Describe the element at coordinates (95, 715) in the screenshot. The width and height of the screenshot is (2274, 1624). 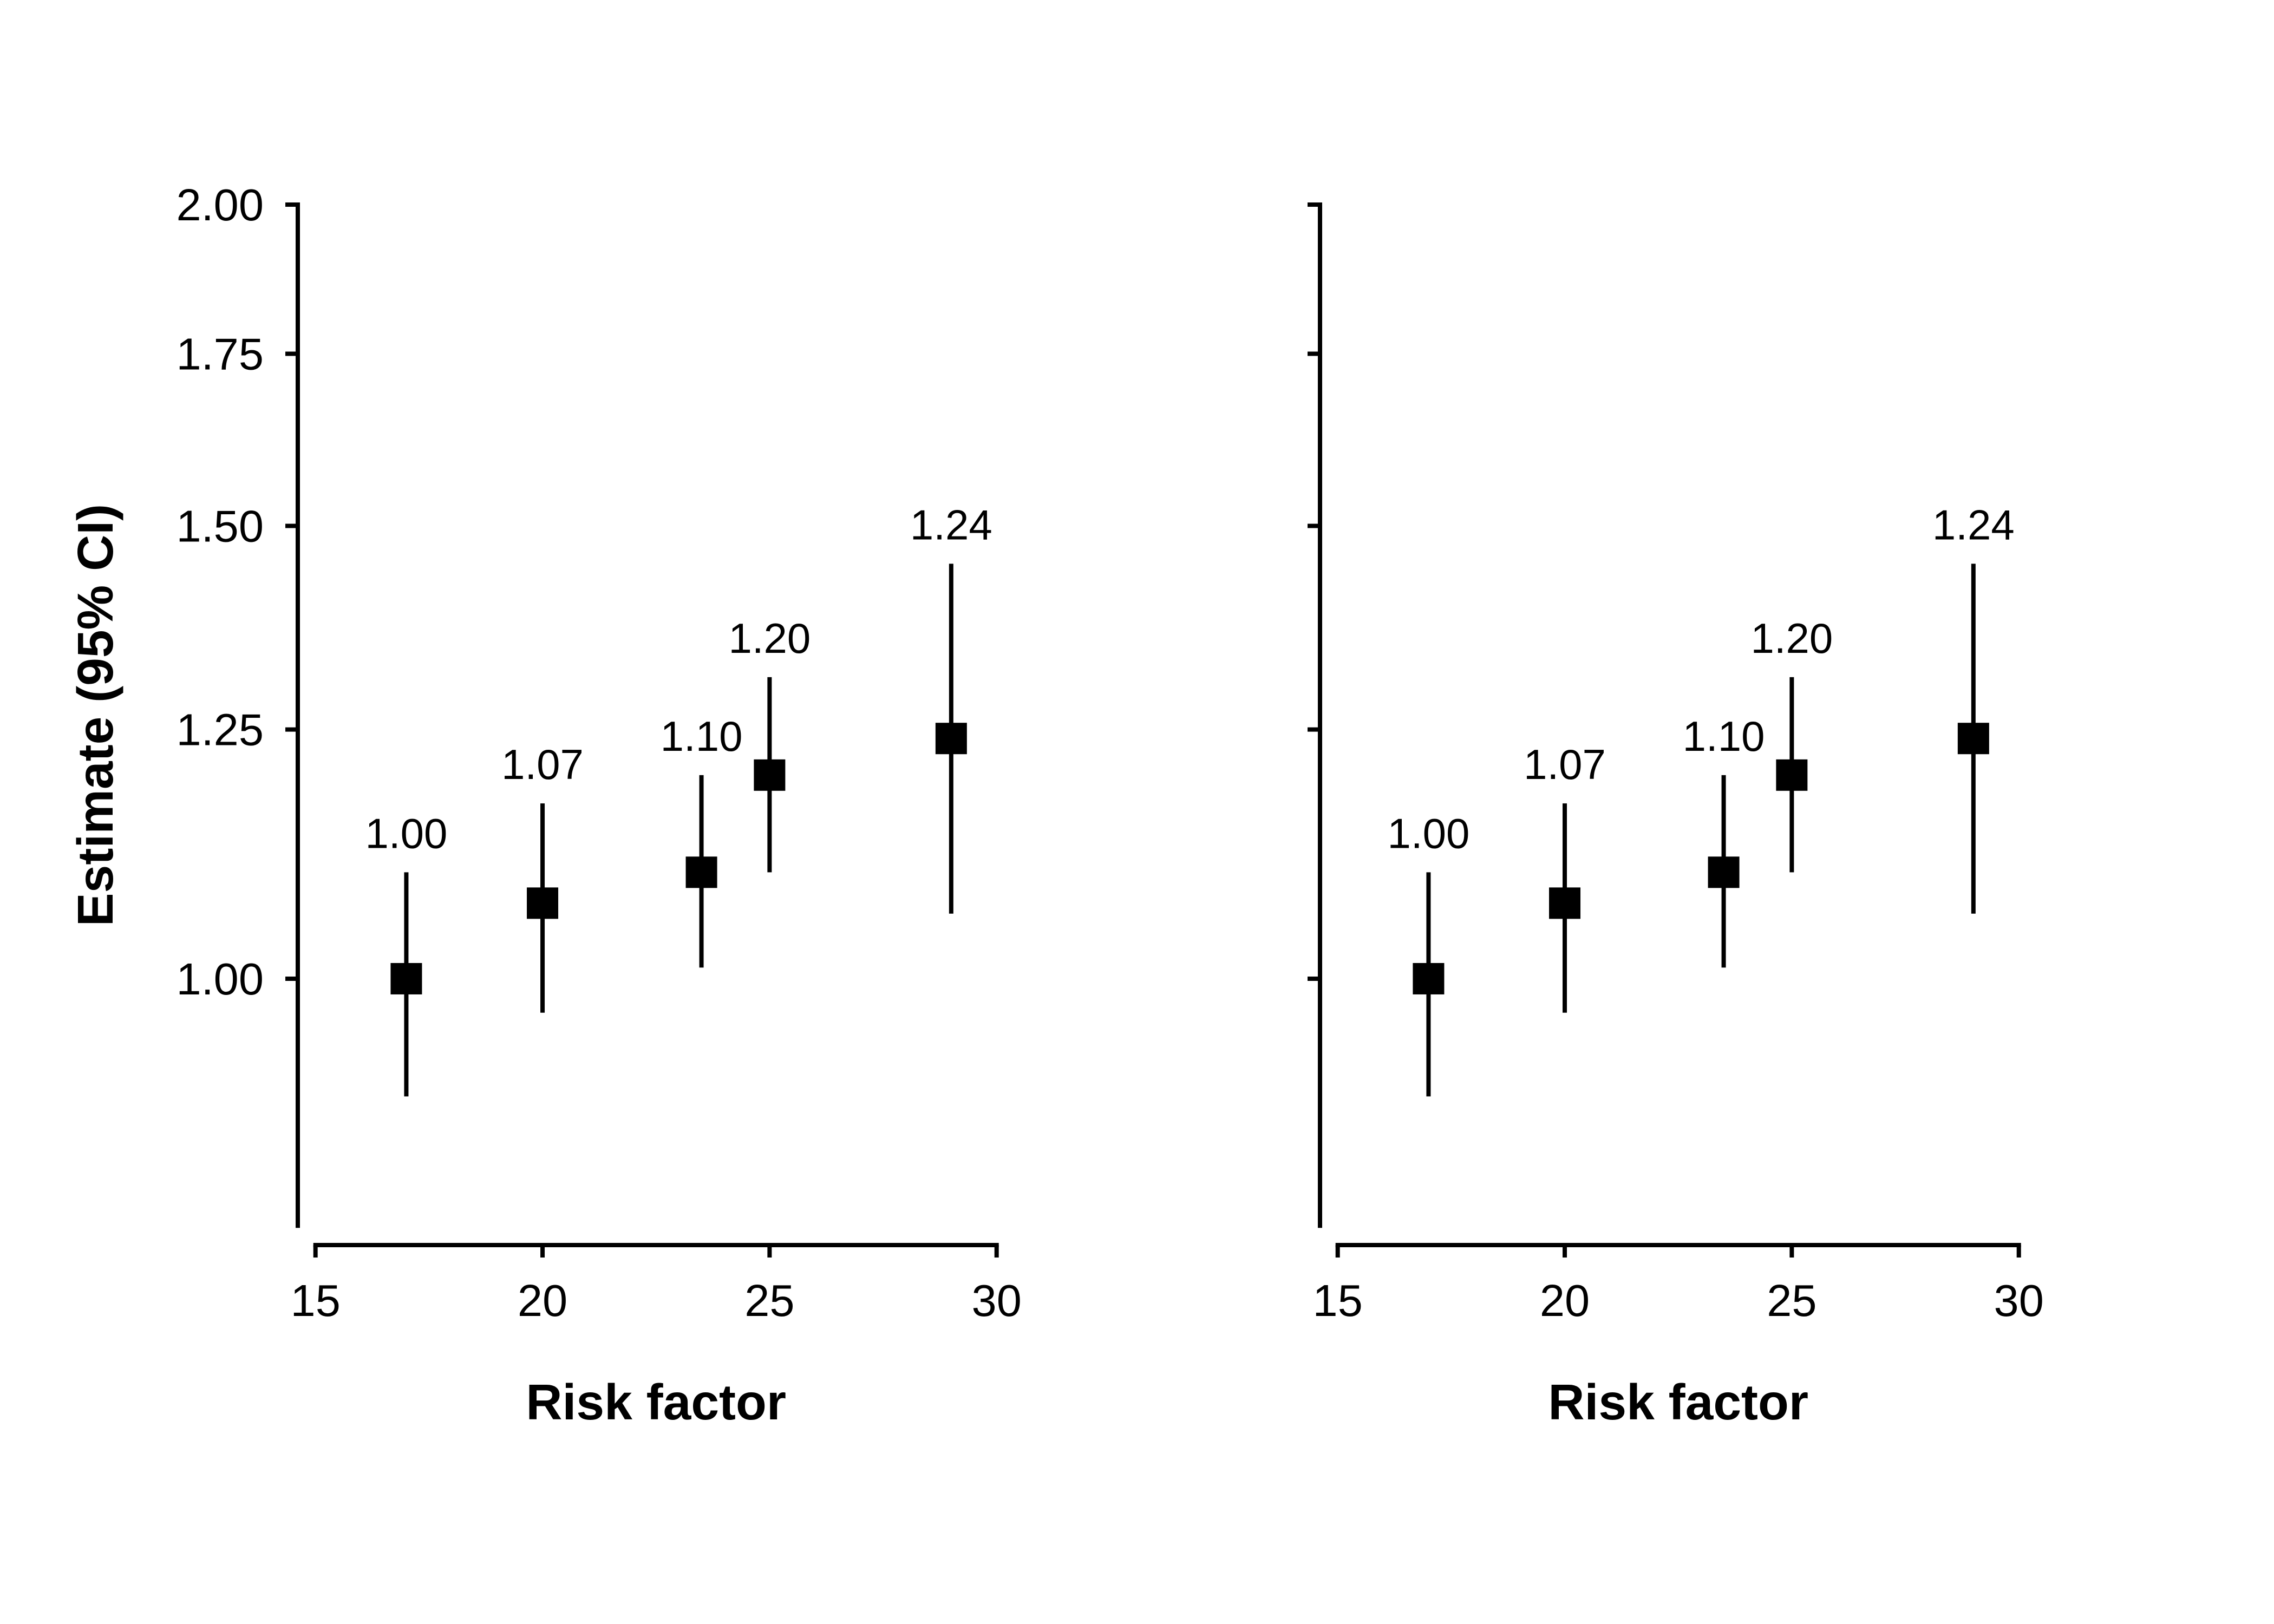
I see `y-axis-title: Estimate (95% CI)` at that location.